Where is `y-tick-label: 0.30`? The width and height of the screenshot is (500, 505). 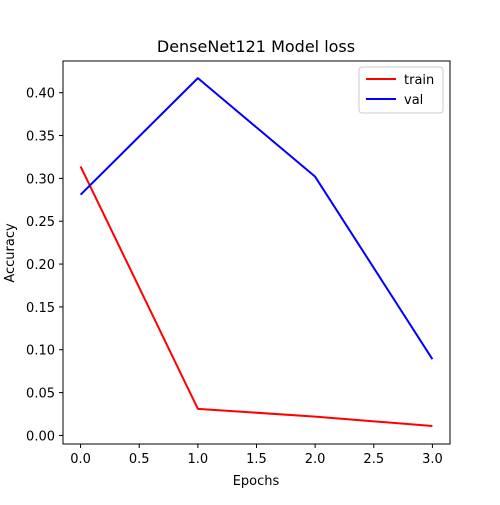
y-tick-label: 0.30 is located at coordinates (40, 179).